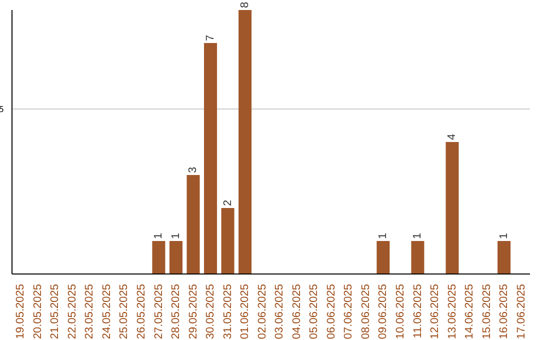  Describe the element at coordinates (176, 312) in the screenshot. I see `x-tick-label: 28.05.2025` at that location.